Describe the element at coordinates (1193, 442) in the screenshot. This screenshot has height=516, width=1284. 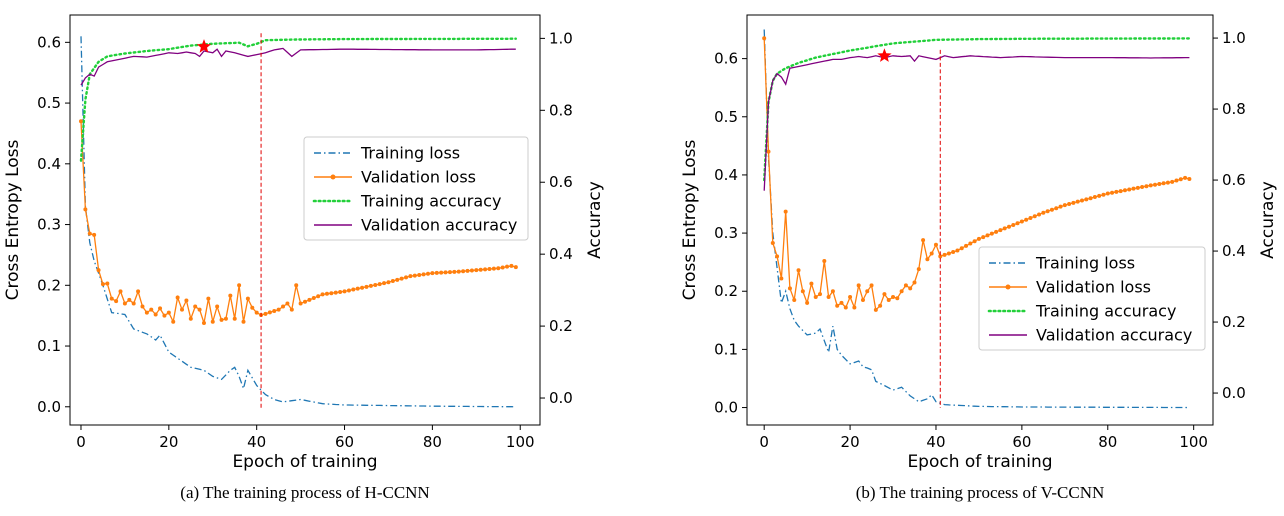
I see `x-tick-label: 100` at that location.